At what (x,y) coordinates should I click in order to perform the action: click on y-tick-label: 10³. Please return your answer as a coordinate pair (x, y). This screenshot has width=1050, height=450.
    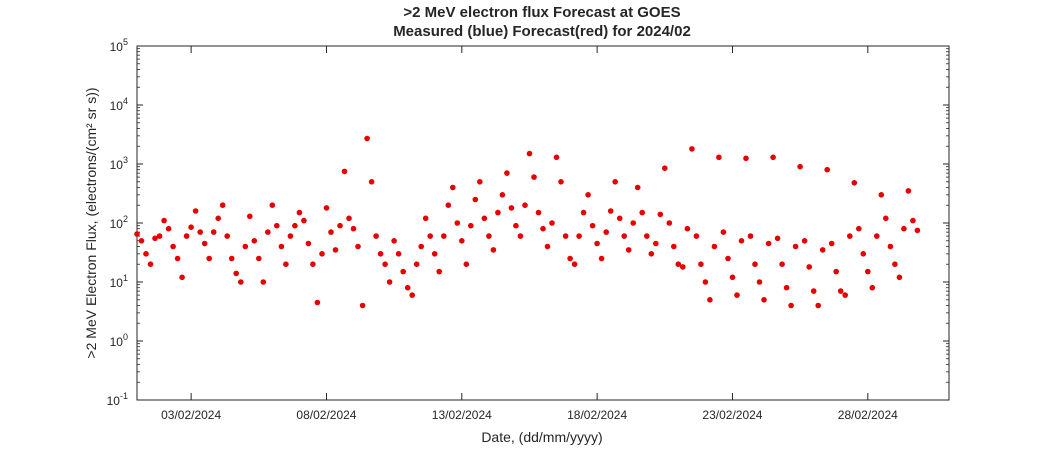
    Looking at the image, I should click on (119, 163).